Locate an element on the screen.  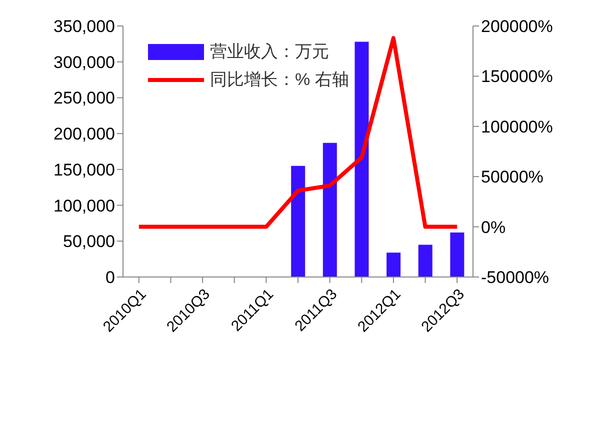
y-tick-label: 100,000 is located at coordinates (84, 206).